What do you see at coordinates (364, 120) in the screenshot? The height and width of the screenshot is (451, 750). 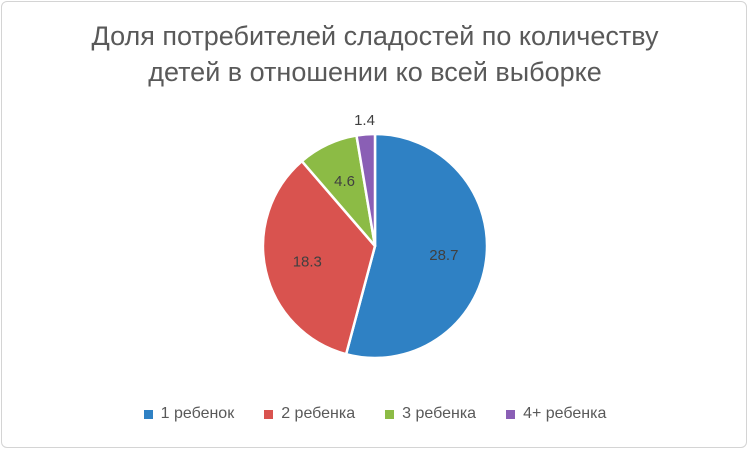 I see `data-label-4plus-children: 1.4` at bounding box center [364, 120].